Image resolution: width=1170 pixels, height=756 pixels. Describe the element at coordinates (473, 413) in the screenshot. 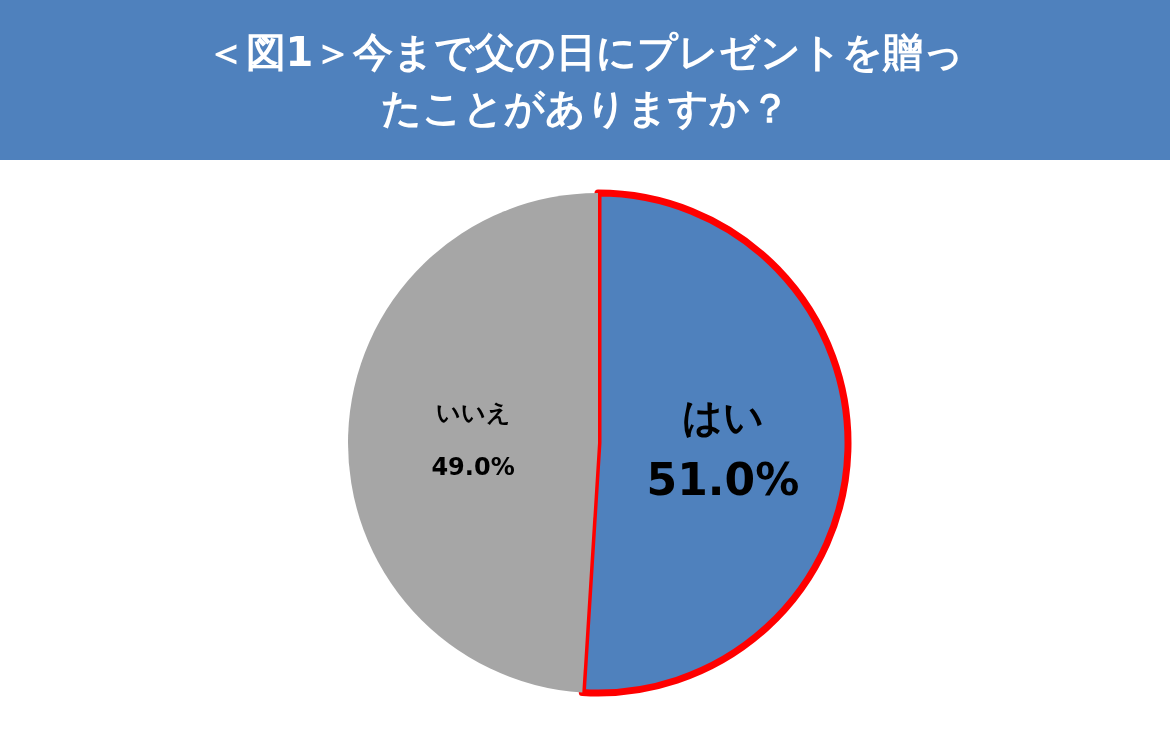

I see `slice-label: いいえ` at that location.